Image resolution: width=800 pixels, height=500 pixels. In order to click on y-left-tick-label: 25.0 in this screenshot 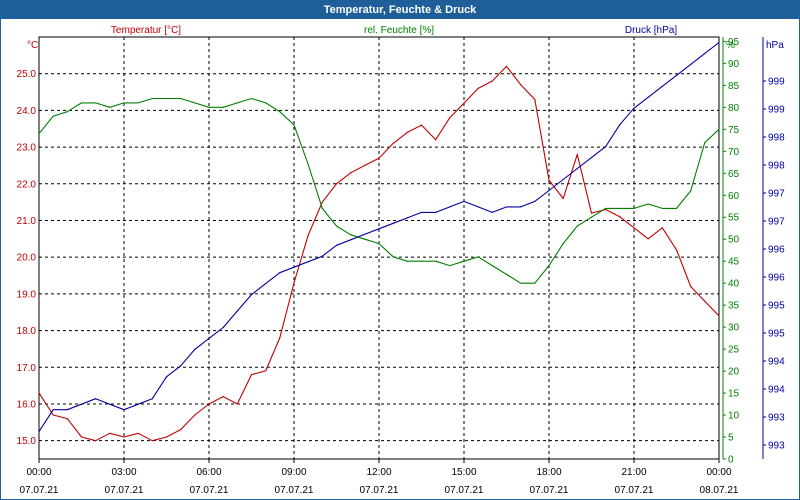, I will do `click(27, 74)`.